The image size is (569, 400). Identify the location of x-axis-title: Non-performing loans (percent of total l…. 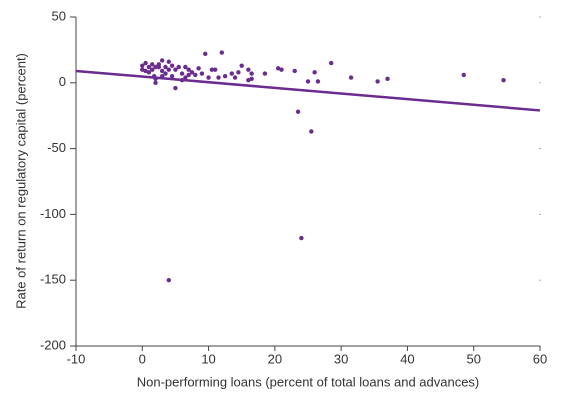
(308, 381).